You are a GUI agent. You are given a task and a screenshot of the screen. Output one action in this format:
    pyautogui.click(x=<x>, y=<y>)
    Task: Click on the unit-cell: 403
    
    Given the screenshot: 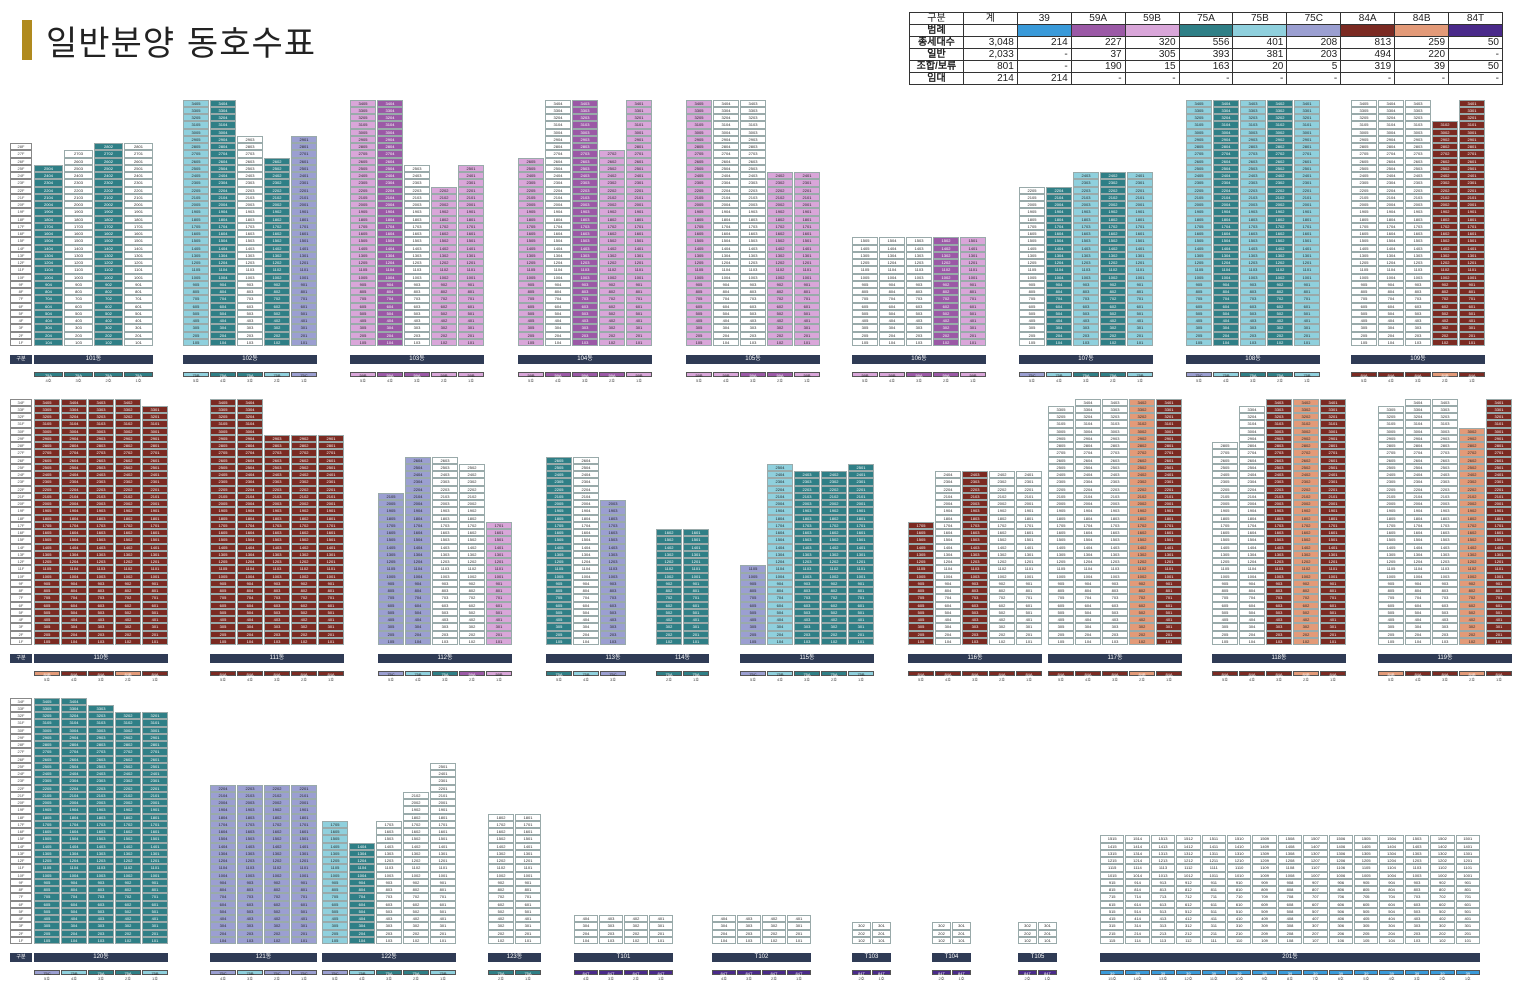 What is the action you would take?
    pyautogui.click(x=250, y=919)
    